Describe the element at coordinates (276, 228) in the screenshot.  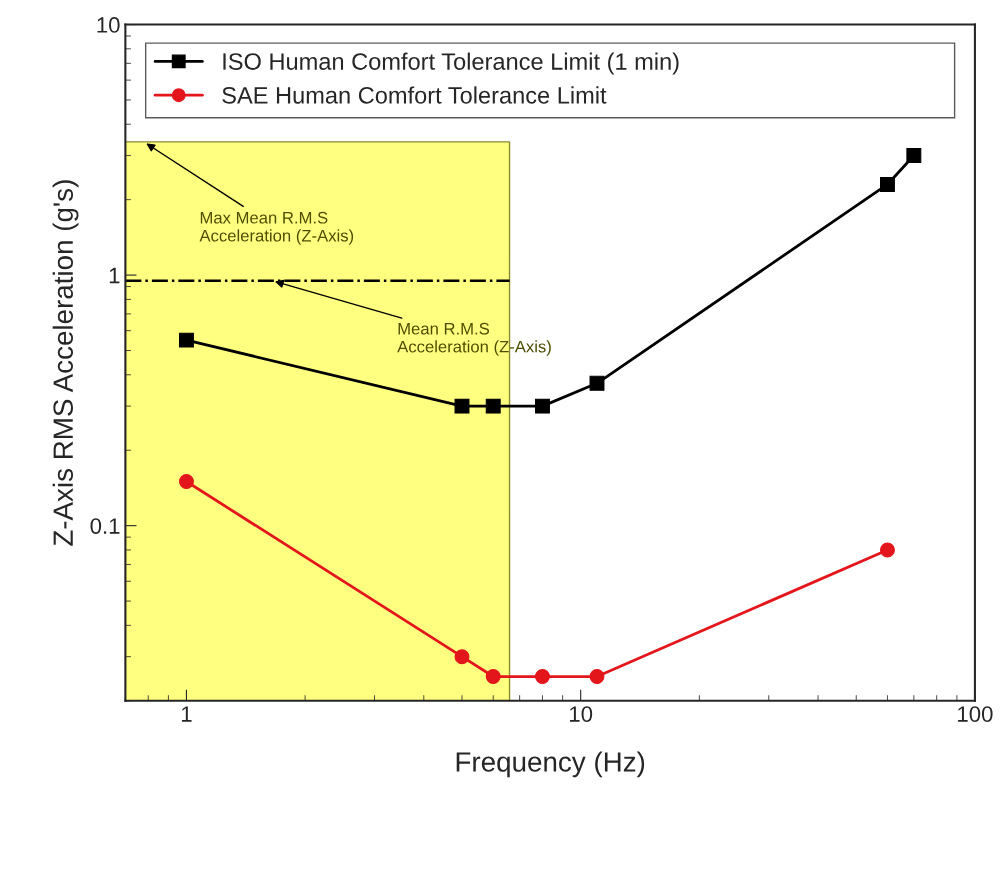
I see `annotation: Max Mean R.M.S Acceleration (Z-Axis)` at that location.